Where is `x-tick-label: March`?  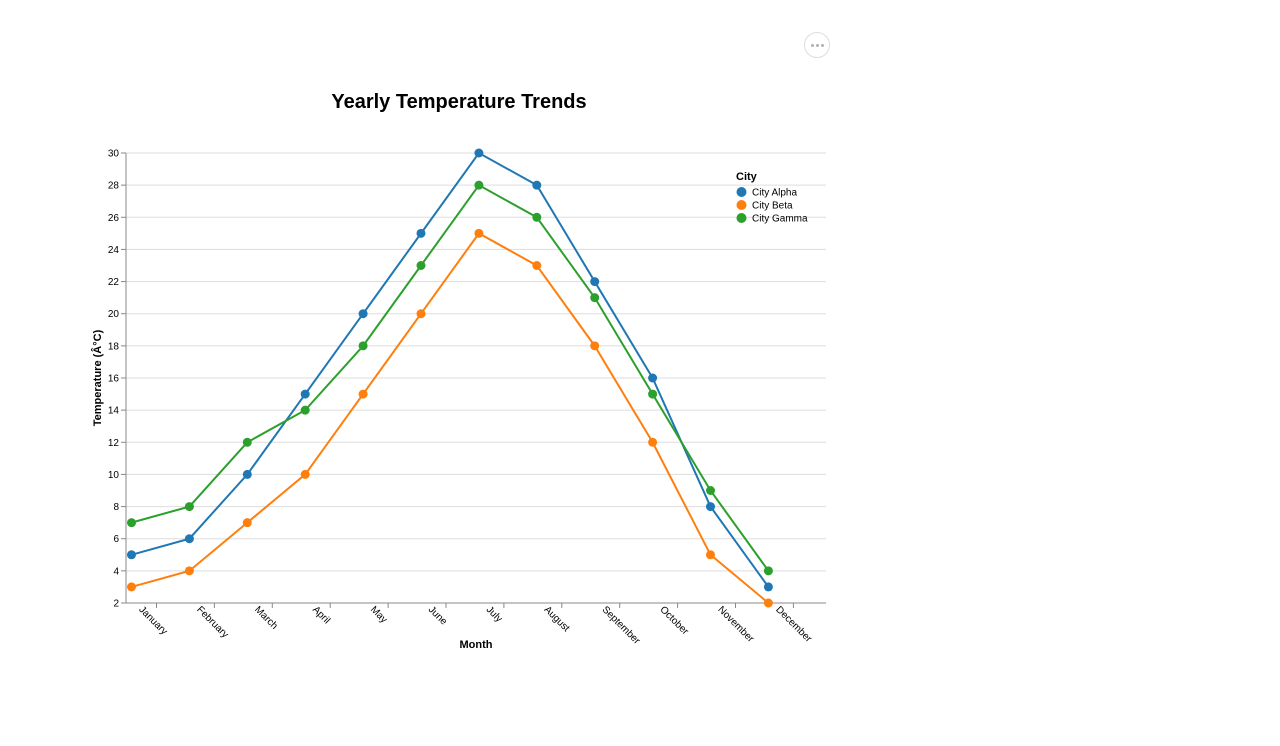 x-tick-label: March is located at coordinates (265, 617).